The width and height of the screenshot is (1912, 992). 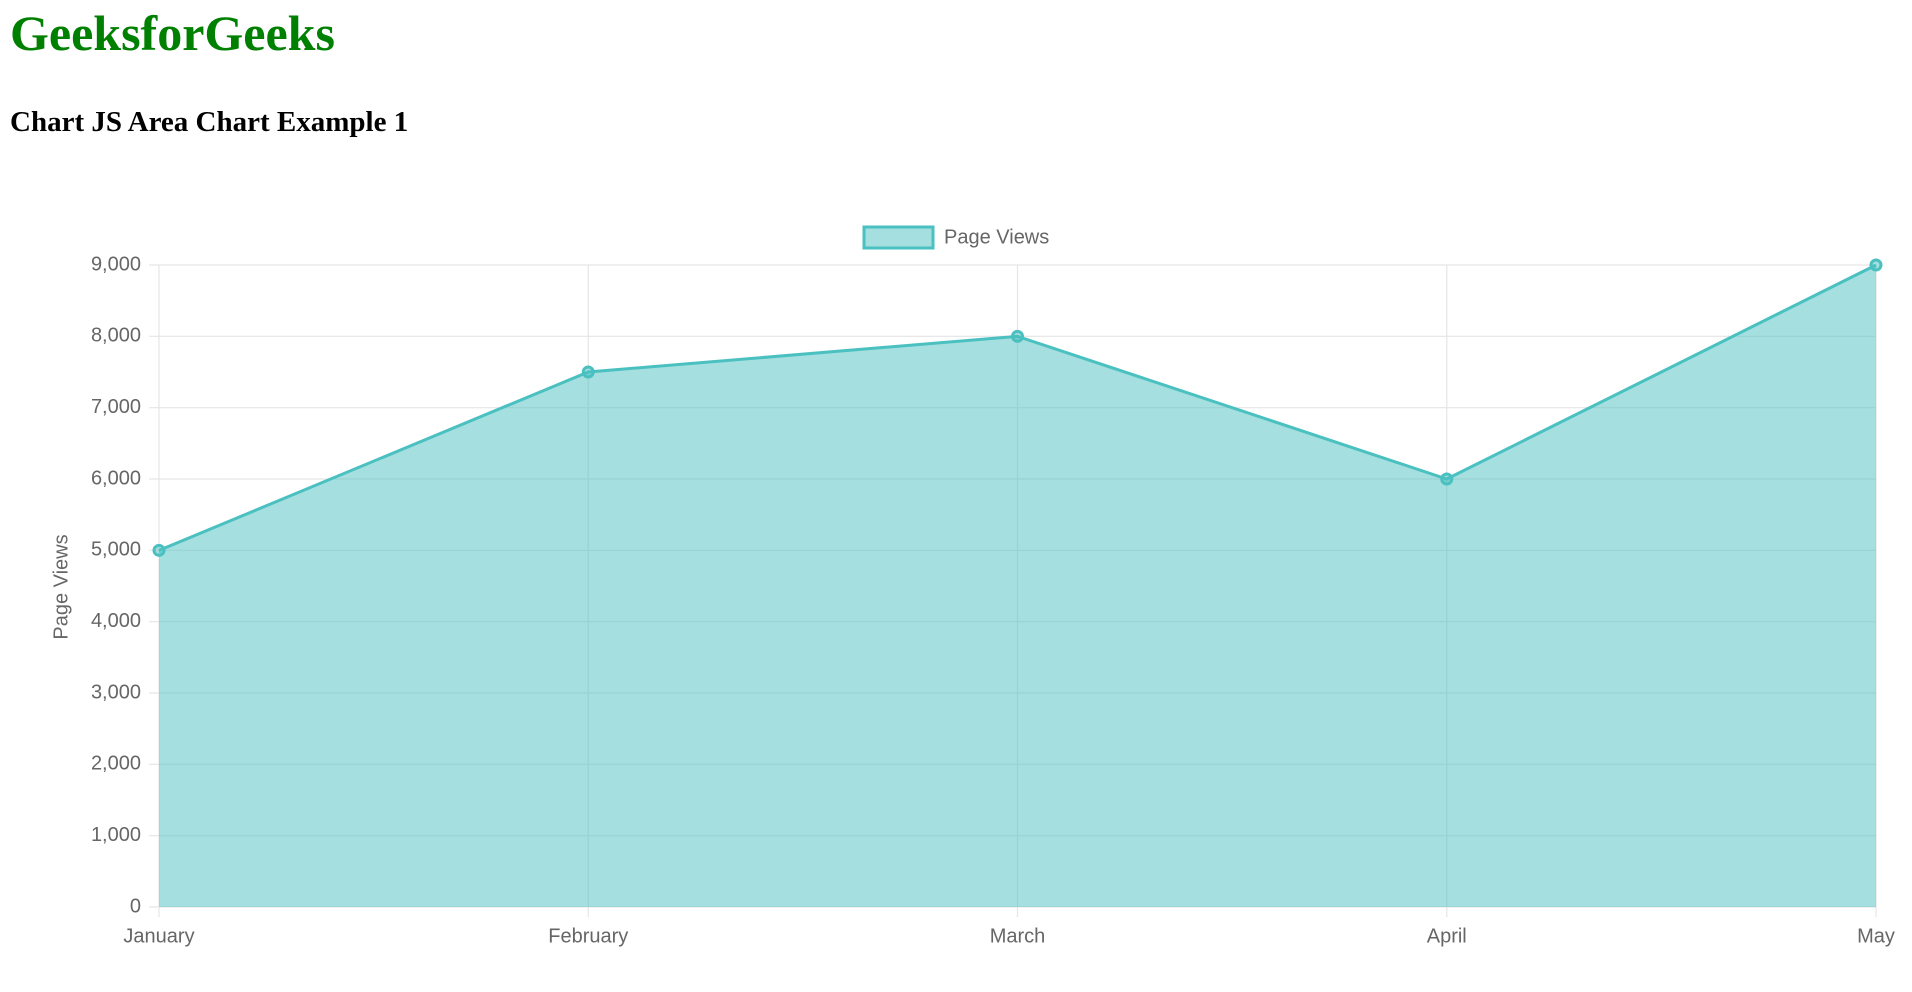 What do you see at coordinates (996, 237) in the screenshot?
I see `legend-label: Page Views` at bounding box center [996, 237].